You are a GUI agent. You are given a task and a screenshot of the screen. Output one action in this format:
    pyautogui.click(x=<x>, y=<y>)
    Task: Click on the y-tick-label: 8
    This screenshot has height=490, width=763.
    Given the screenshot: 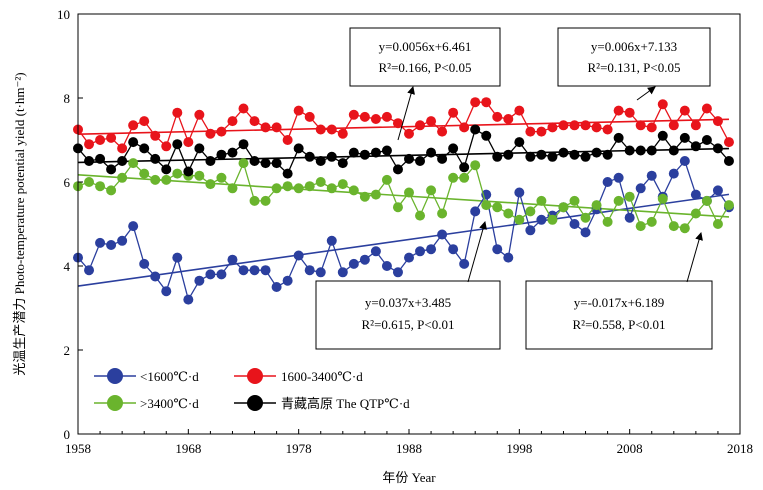 What is the action you would take?
    pyautogui.click(x=67, y=98)
    